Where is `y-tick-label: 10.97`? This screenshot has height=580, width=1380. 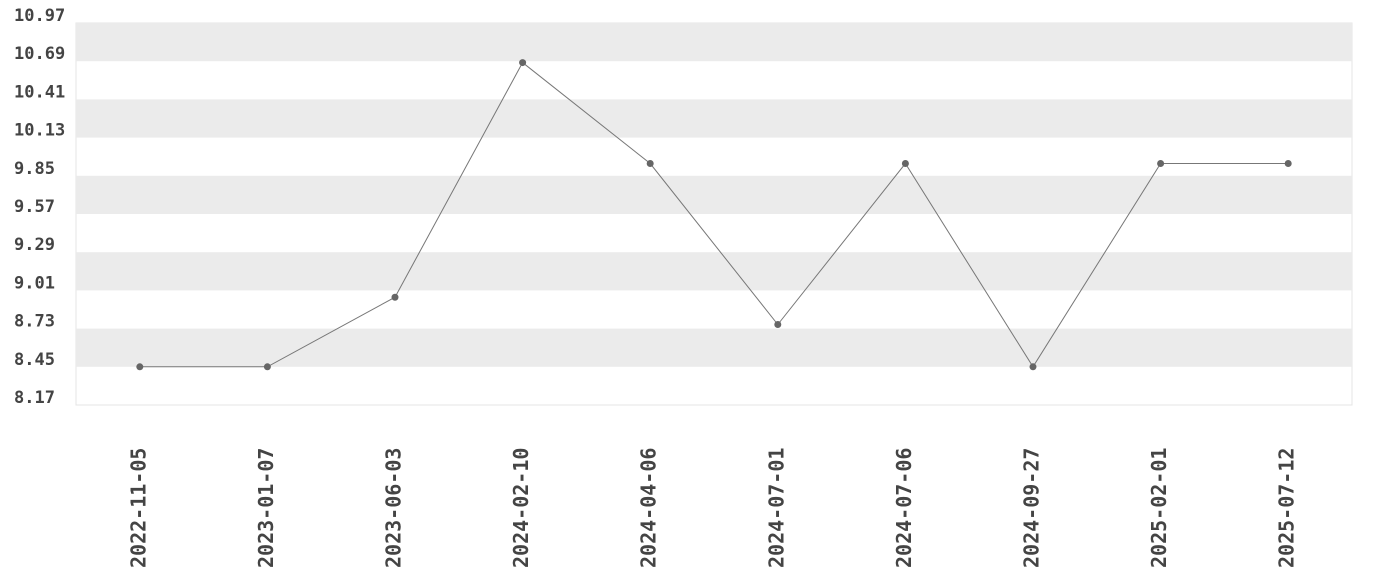 y-tick-label: 10.97 is located at coordinates (39, 16).